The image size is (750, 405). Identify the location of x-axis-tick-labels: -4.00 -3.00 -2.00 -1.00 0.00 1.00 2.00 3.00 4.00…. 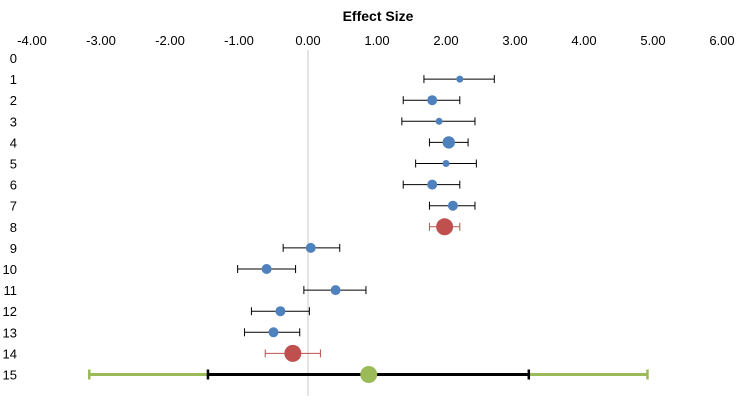
(375, 40).